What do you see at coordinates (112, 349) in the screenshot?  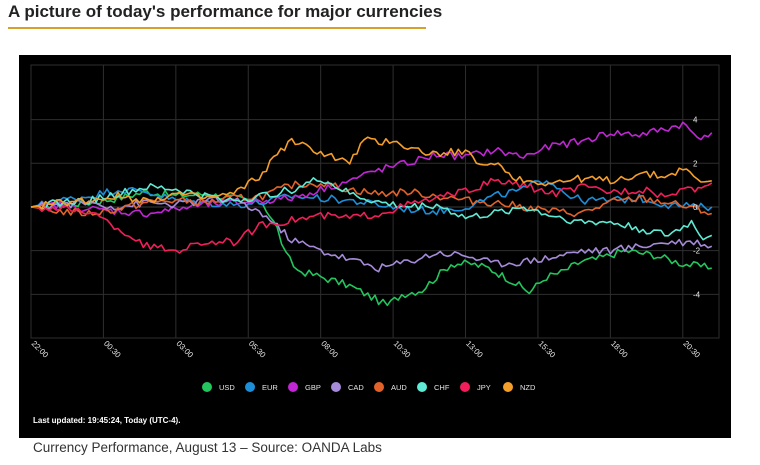 I see `x-tick-label: 00:30` at bounding box center [112, 349].